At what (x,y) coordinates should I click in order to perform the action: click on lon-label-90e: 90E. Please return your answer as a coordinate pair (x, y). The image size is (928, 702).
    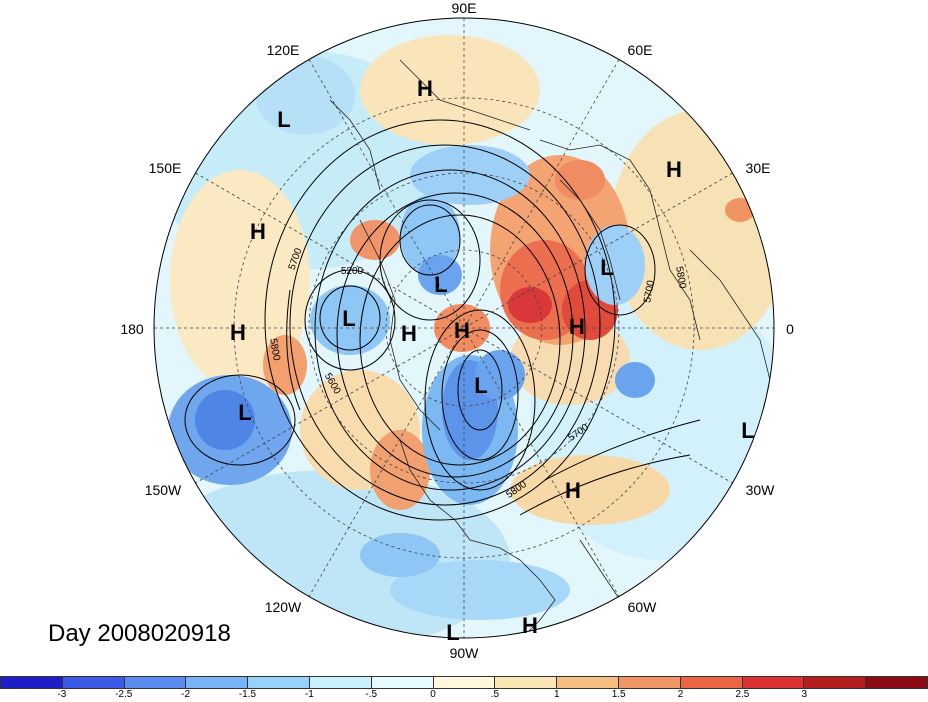
    Looking at the image, I should click on (464, 8).